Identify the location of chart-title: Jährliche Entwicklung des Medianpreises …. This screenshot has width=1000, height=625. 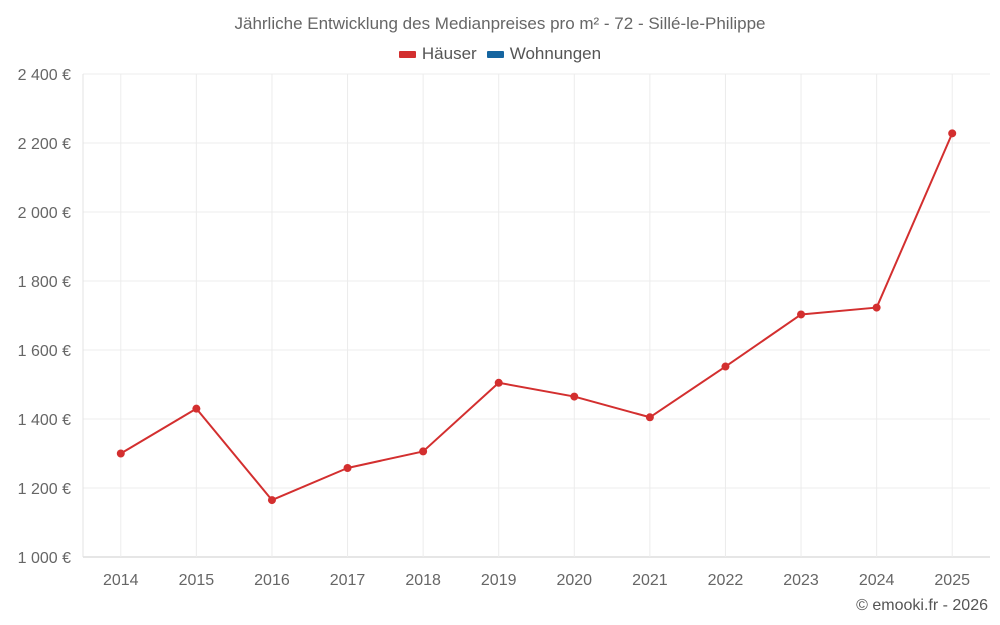
(500, 23).